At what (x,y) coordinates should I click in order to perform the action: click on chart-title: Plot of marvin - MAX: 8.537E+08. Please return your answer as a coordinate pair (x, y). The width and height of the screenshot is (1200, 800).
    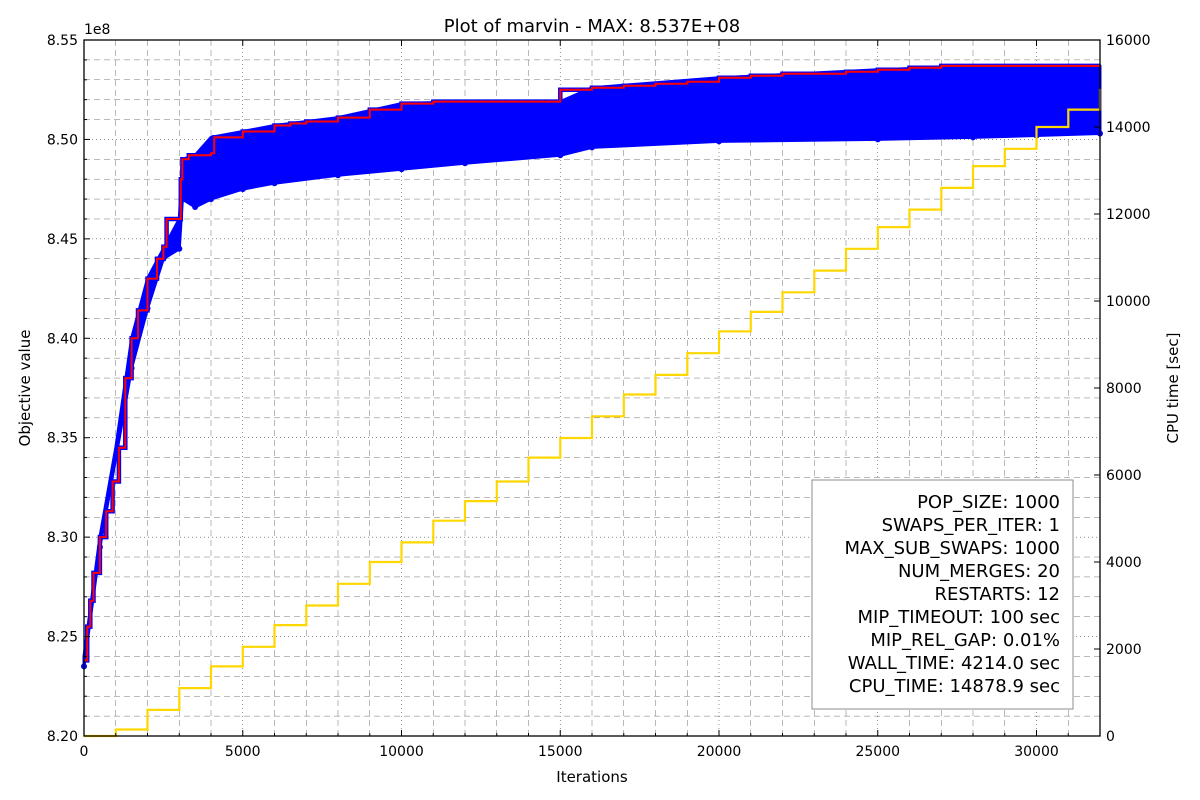
    Looking at the image, I should click on (592, 26).